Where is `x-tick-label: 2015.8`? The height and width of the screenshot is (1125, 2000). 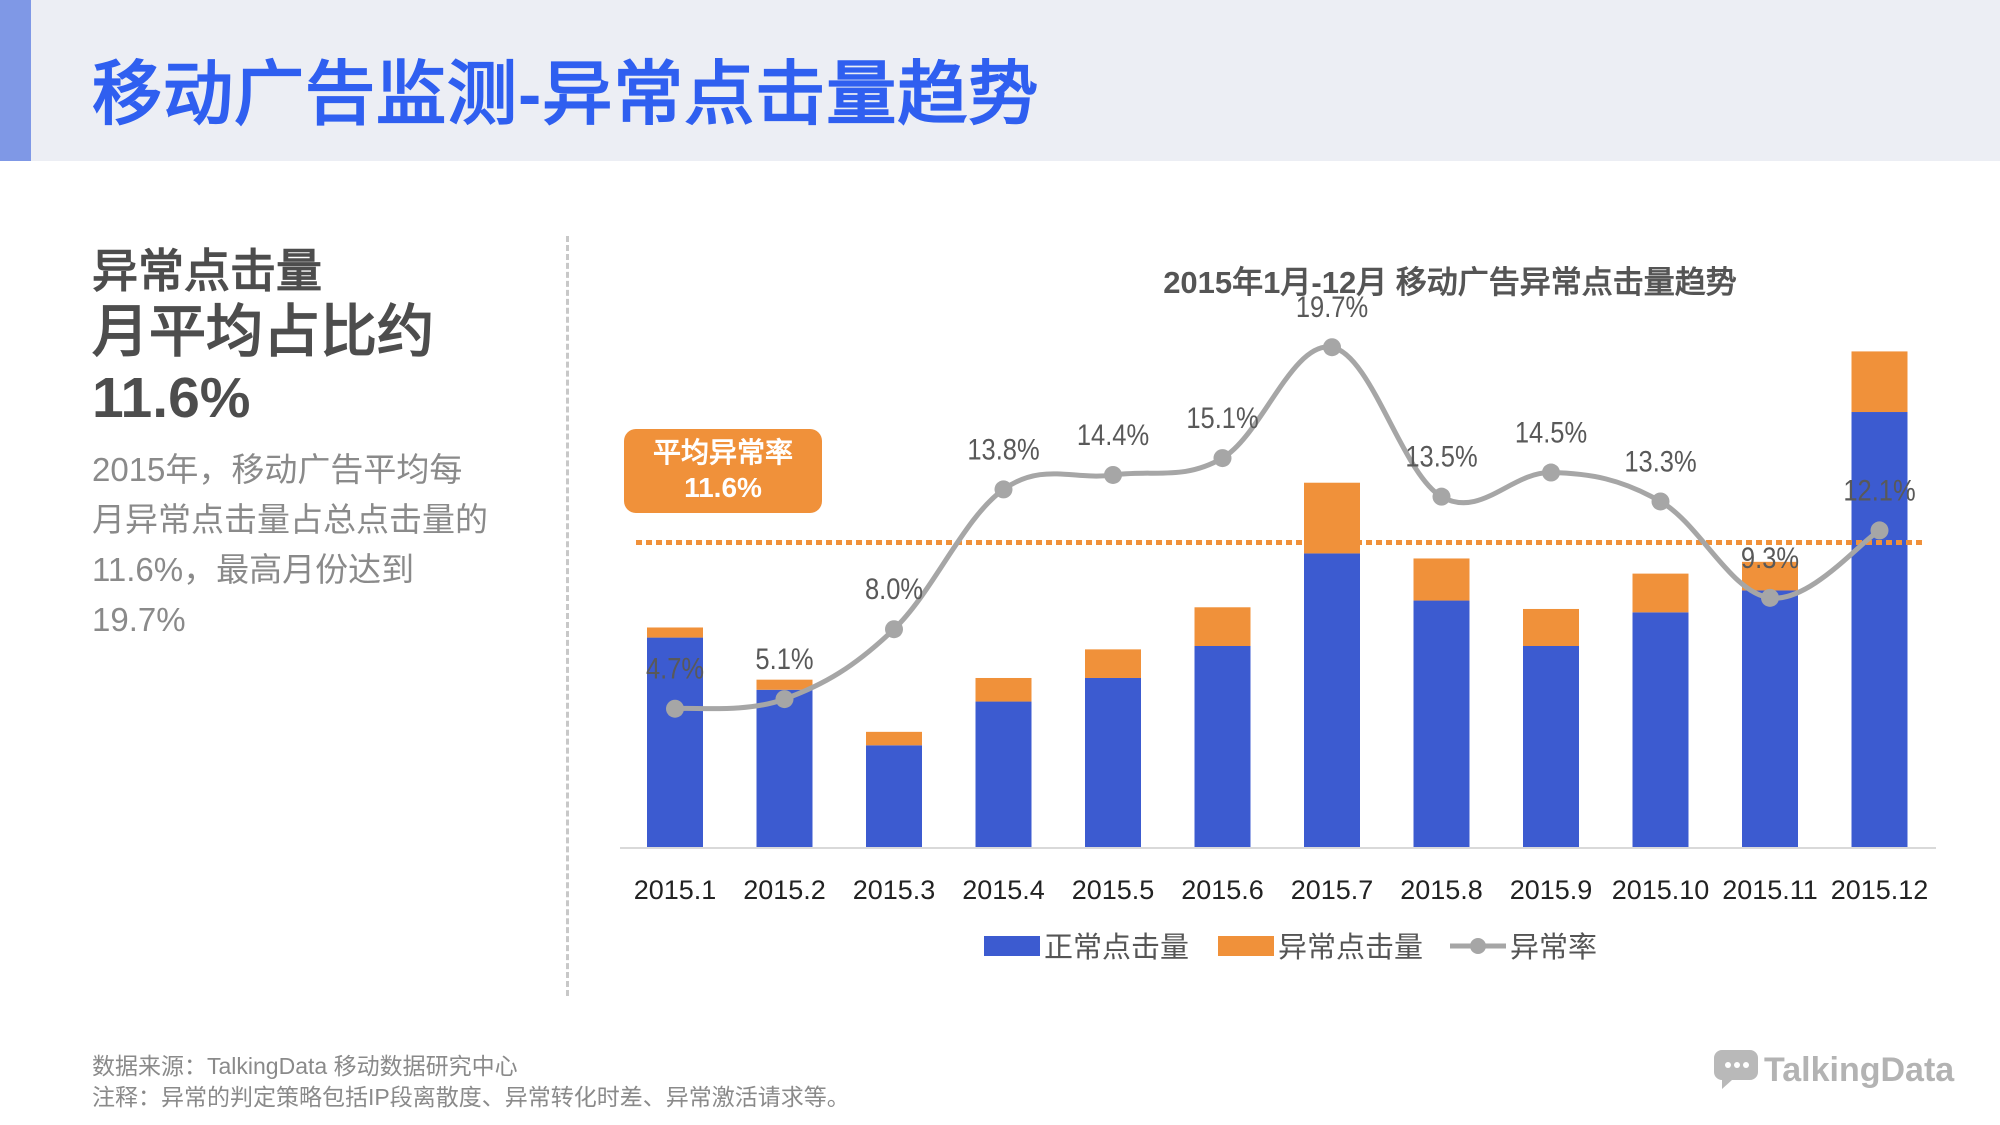
x-tick-label: 2015.8 is located at coordinates (1441, 890).